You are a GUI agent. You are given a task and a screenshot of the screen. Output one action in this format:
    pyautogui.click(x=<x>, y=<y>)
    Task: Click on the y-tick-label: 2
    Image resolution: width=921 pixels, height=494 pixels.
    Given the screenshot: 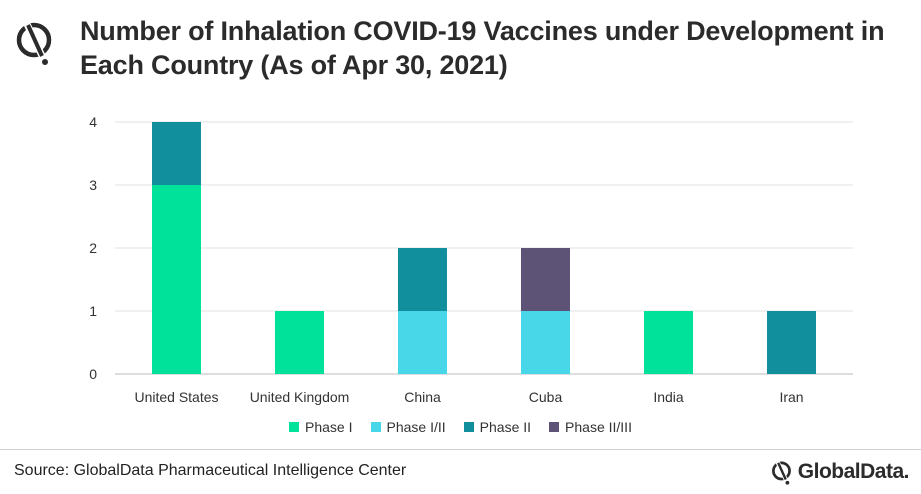 What is the action you would take?
    pyautogui.click(x=93, y=248)
    